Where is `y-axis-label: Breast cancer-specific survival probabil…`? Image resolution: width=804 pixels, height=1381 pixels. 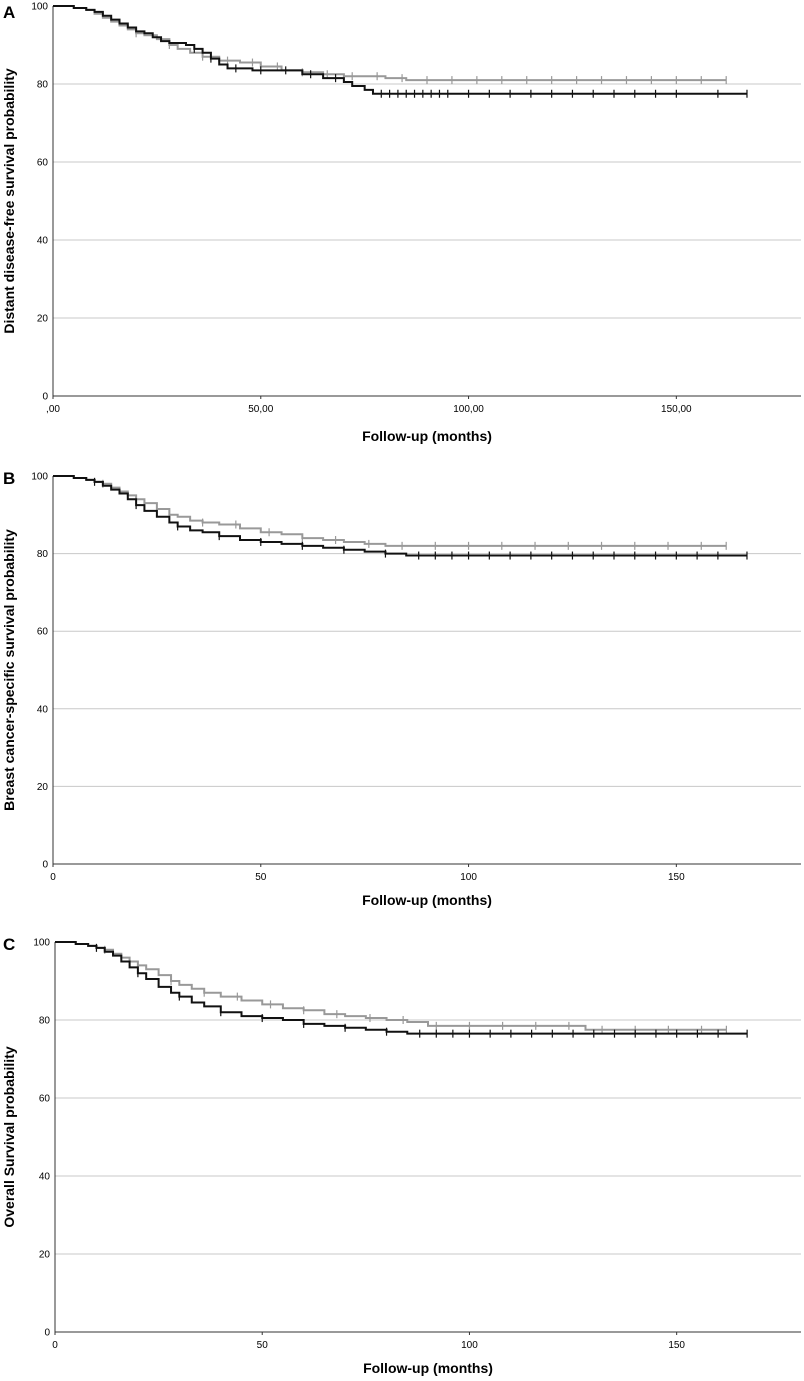 y-axis-label: Breast cancer-specific survival probabil… is located at coordinates (9, 670).